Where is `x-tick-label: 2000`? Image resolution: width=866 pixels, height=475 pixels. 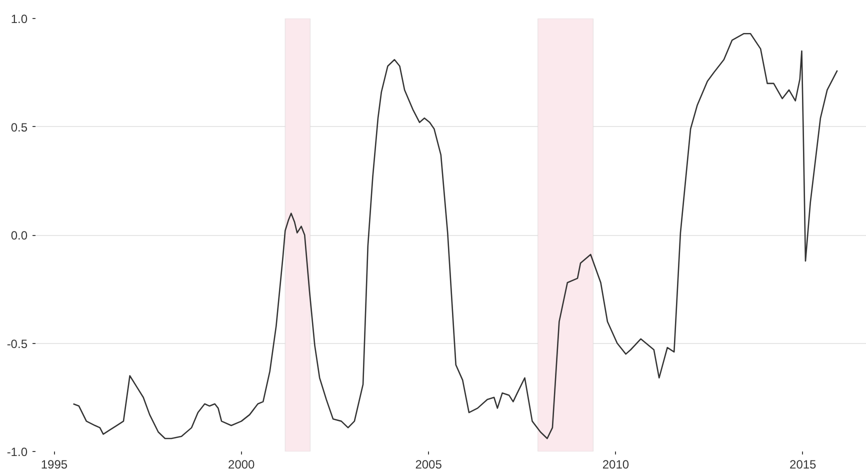
x-tick-label: 2000 is located at coordinates (242, 465).